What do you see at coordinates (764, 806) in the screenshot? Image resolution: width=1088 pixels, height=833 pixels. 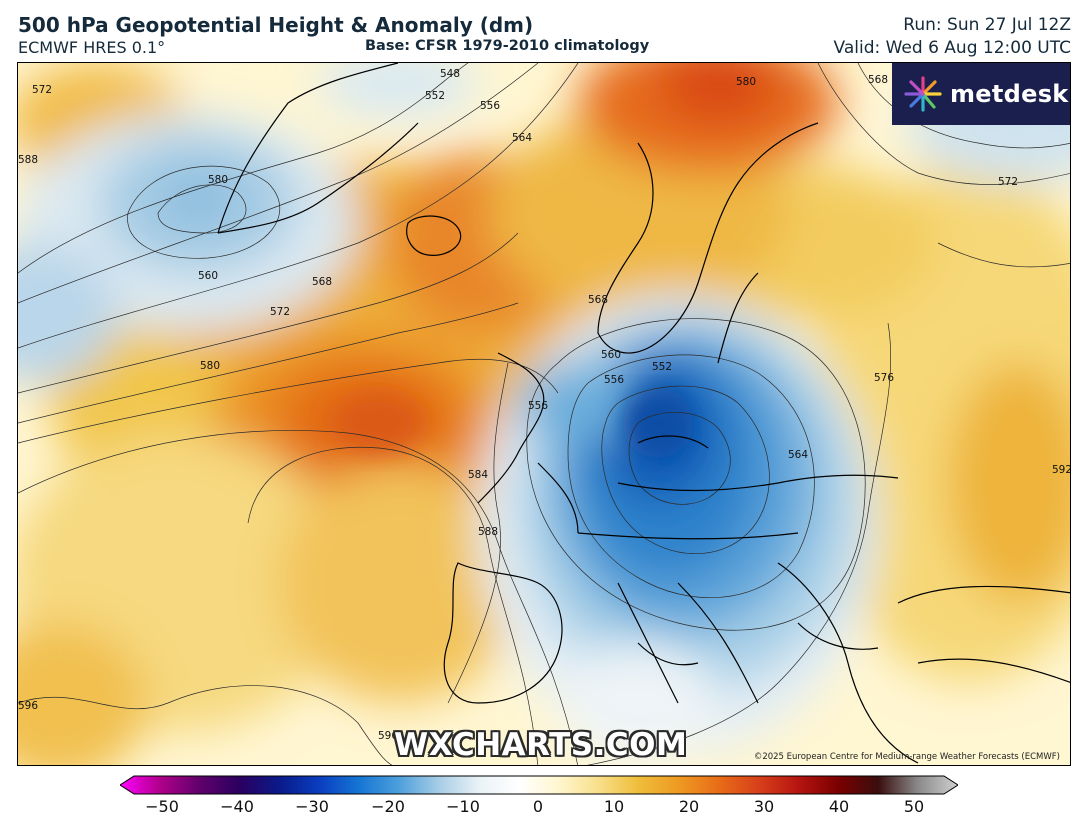 I see `colorbar-tick-label: 30` at bounding box center [764, 806].